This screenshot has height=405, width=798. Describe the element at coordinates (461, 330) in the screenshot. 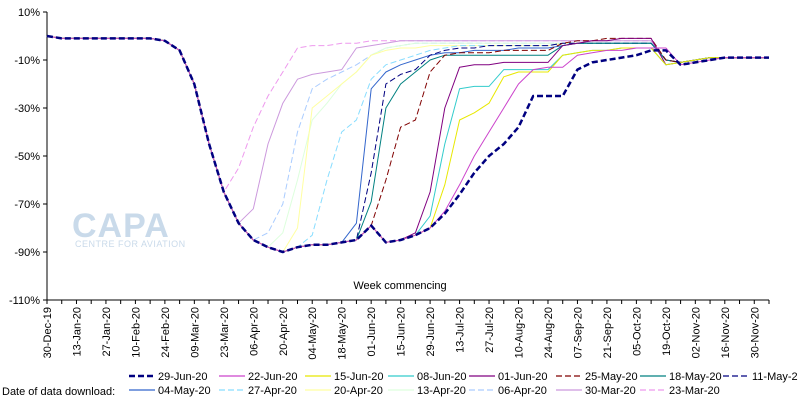

I see `x-tick-label: 13-Jul-20` at that location.